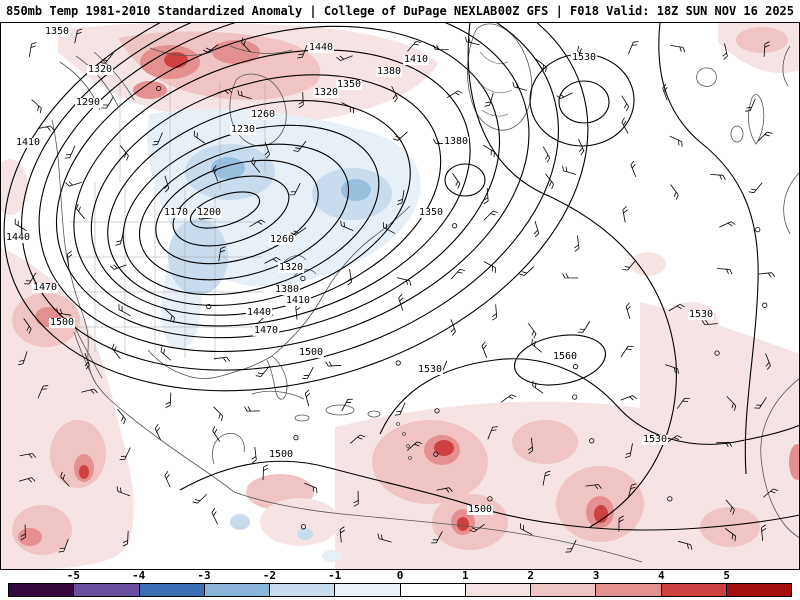 The image size is (800, 600). I want to click on colorbar-tick: 2, so click(530, 575).